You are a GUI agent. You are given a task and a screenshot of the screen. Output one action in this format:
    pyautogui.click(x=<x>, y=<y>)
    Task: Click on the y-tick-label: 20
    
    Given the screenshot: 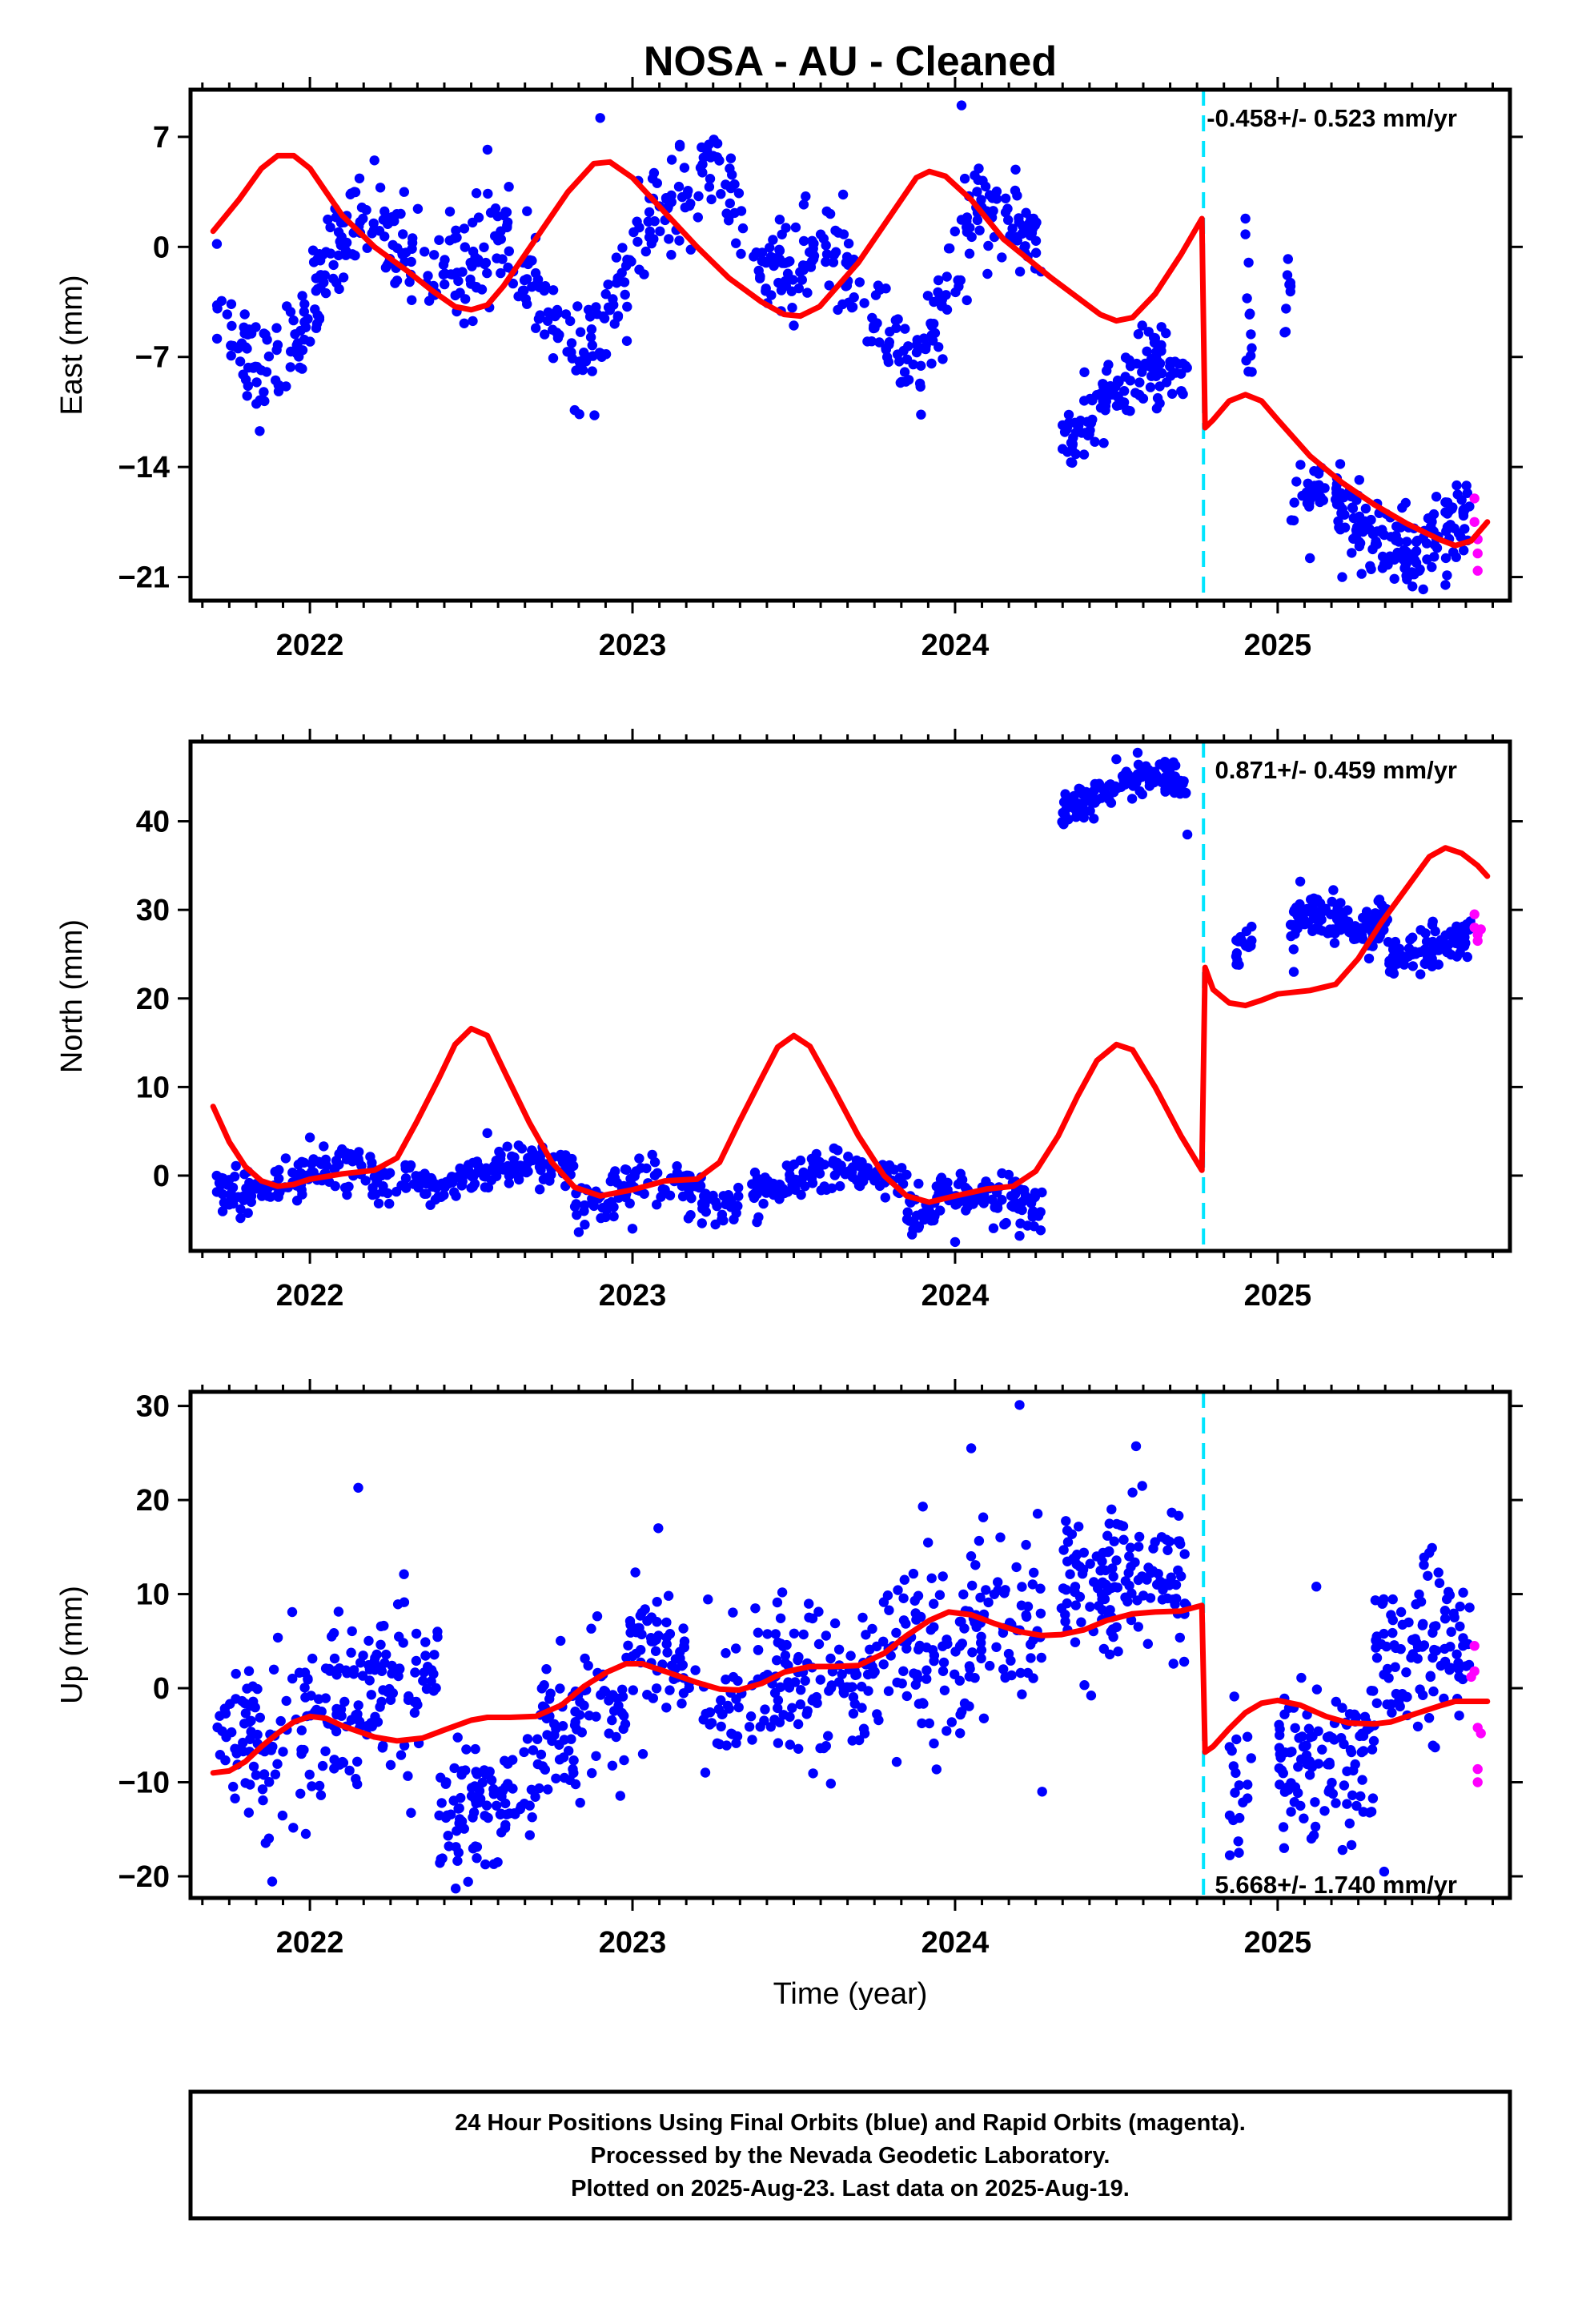 What is the action you would take?
    pyautogui.click(x=153, y=1000)
    